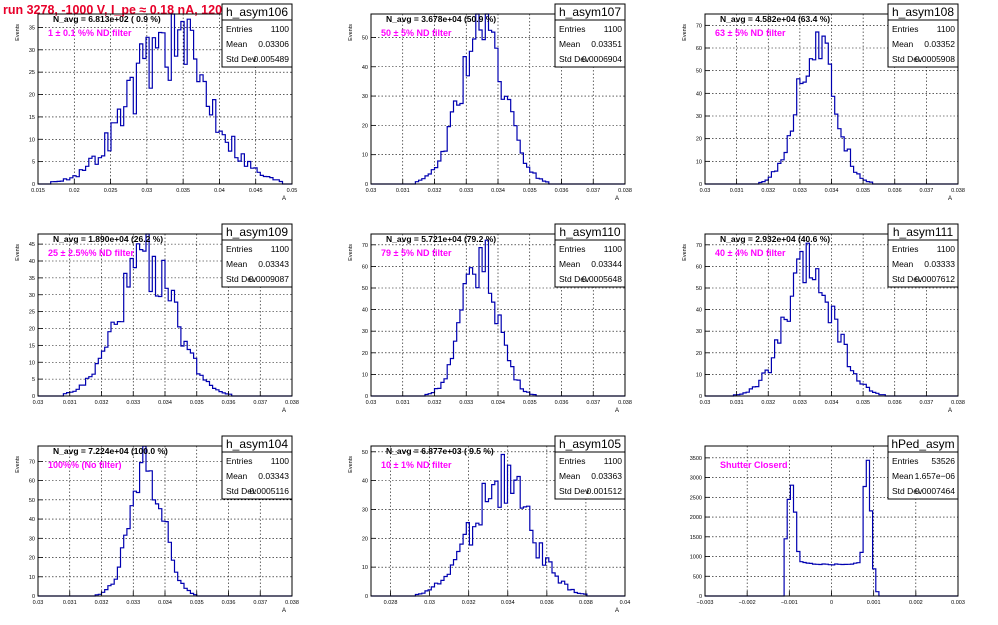 Image resolution: width=998 pixels, height=625 pixels. I want to click on x-tick-label: 0, so click(831, 603).